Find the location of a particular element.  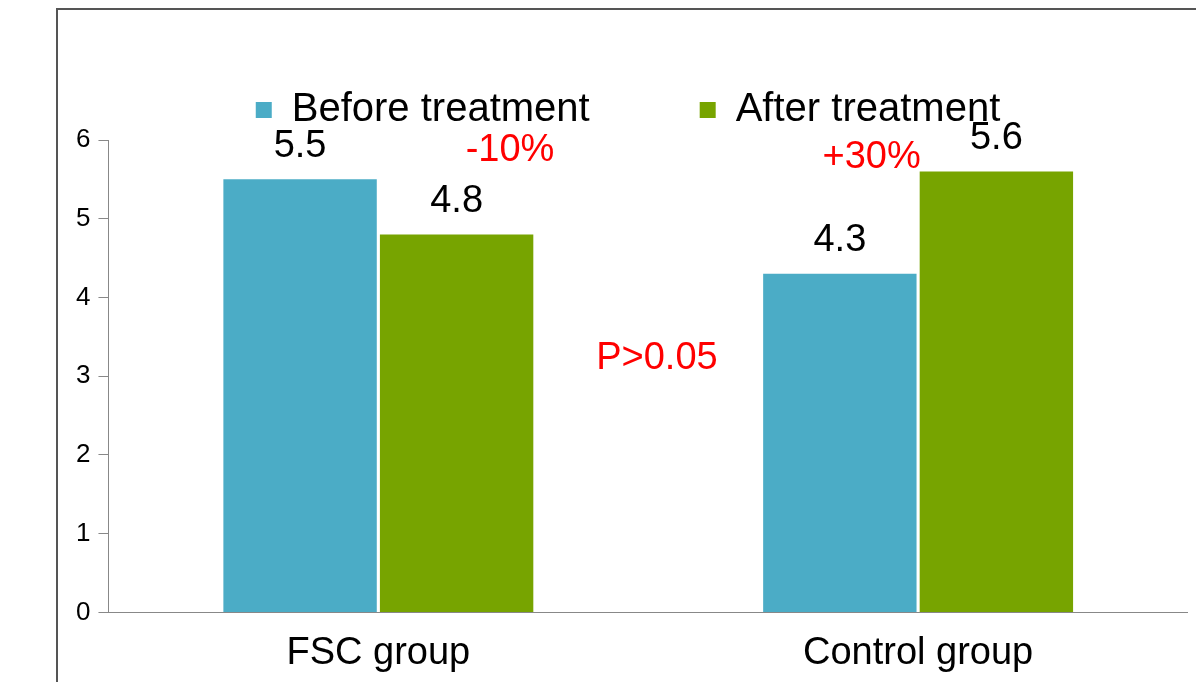

y-tick-label: 2 is located at coordinates (83, 453).